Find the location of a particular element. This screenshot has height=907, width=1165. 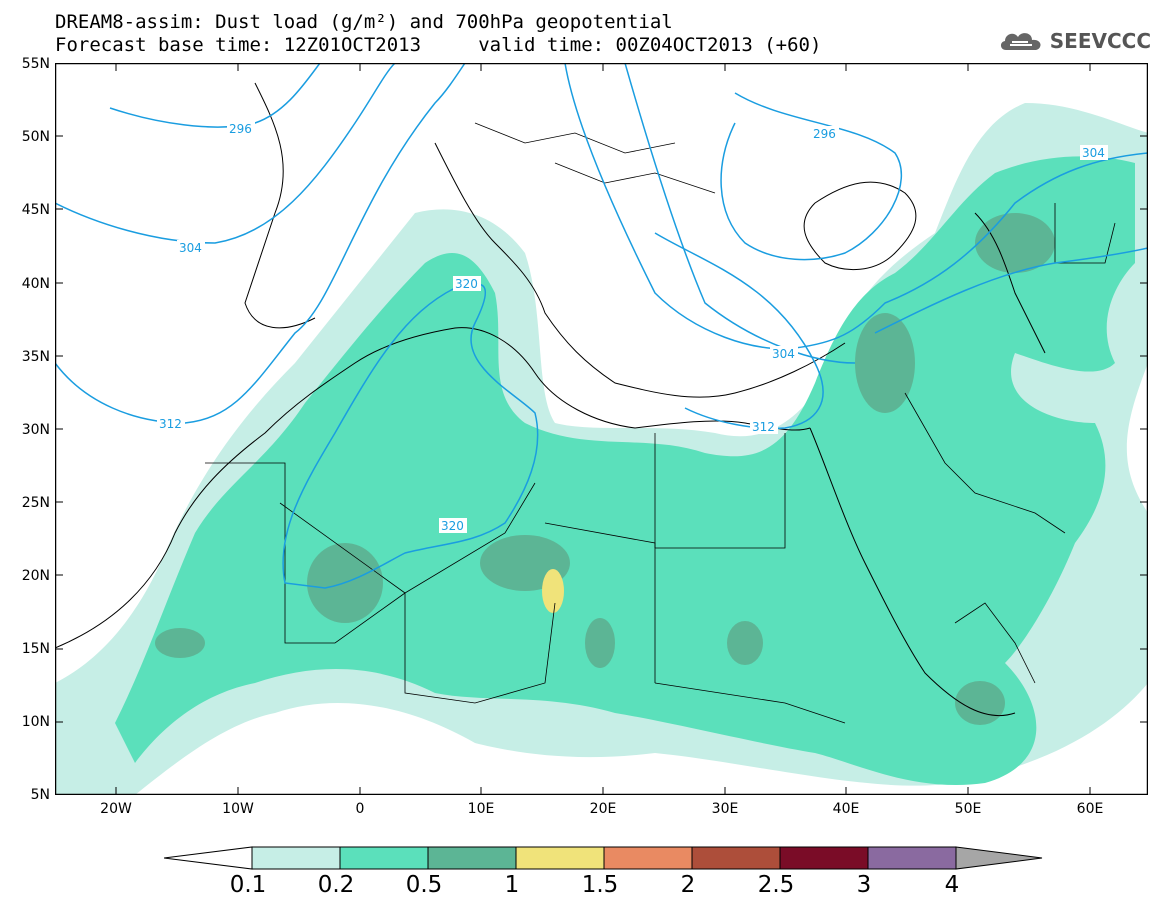

colorbar-low-arrow is located at coordinates (208, 858).